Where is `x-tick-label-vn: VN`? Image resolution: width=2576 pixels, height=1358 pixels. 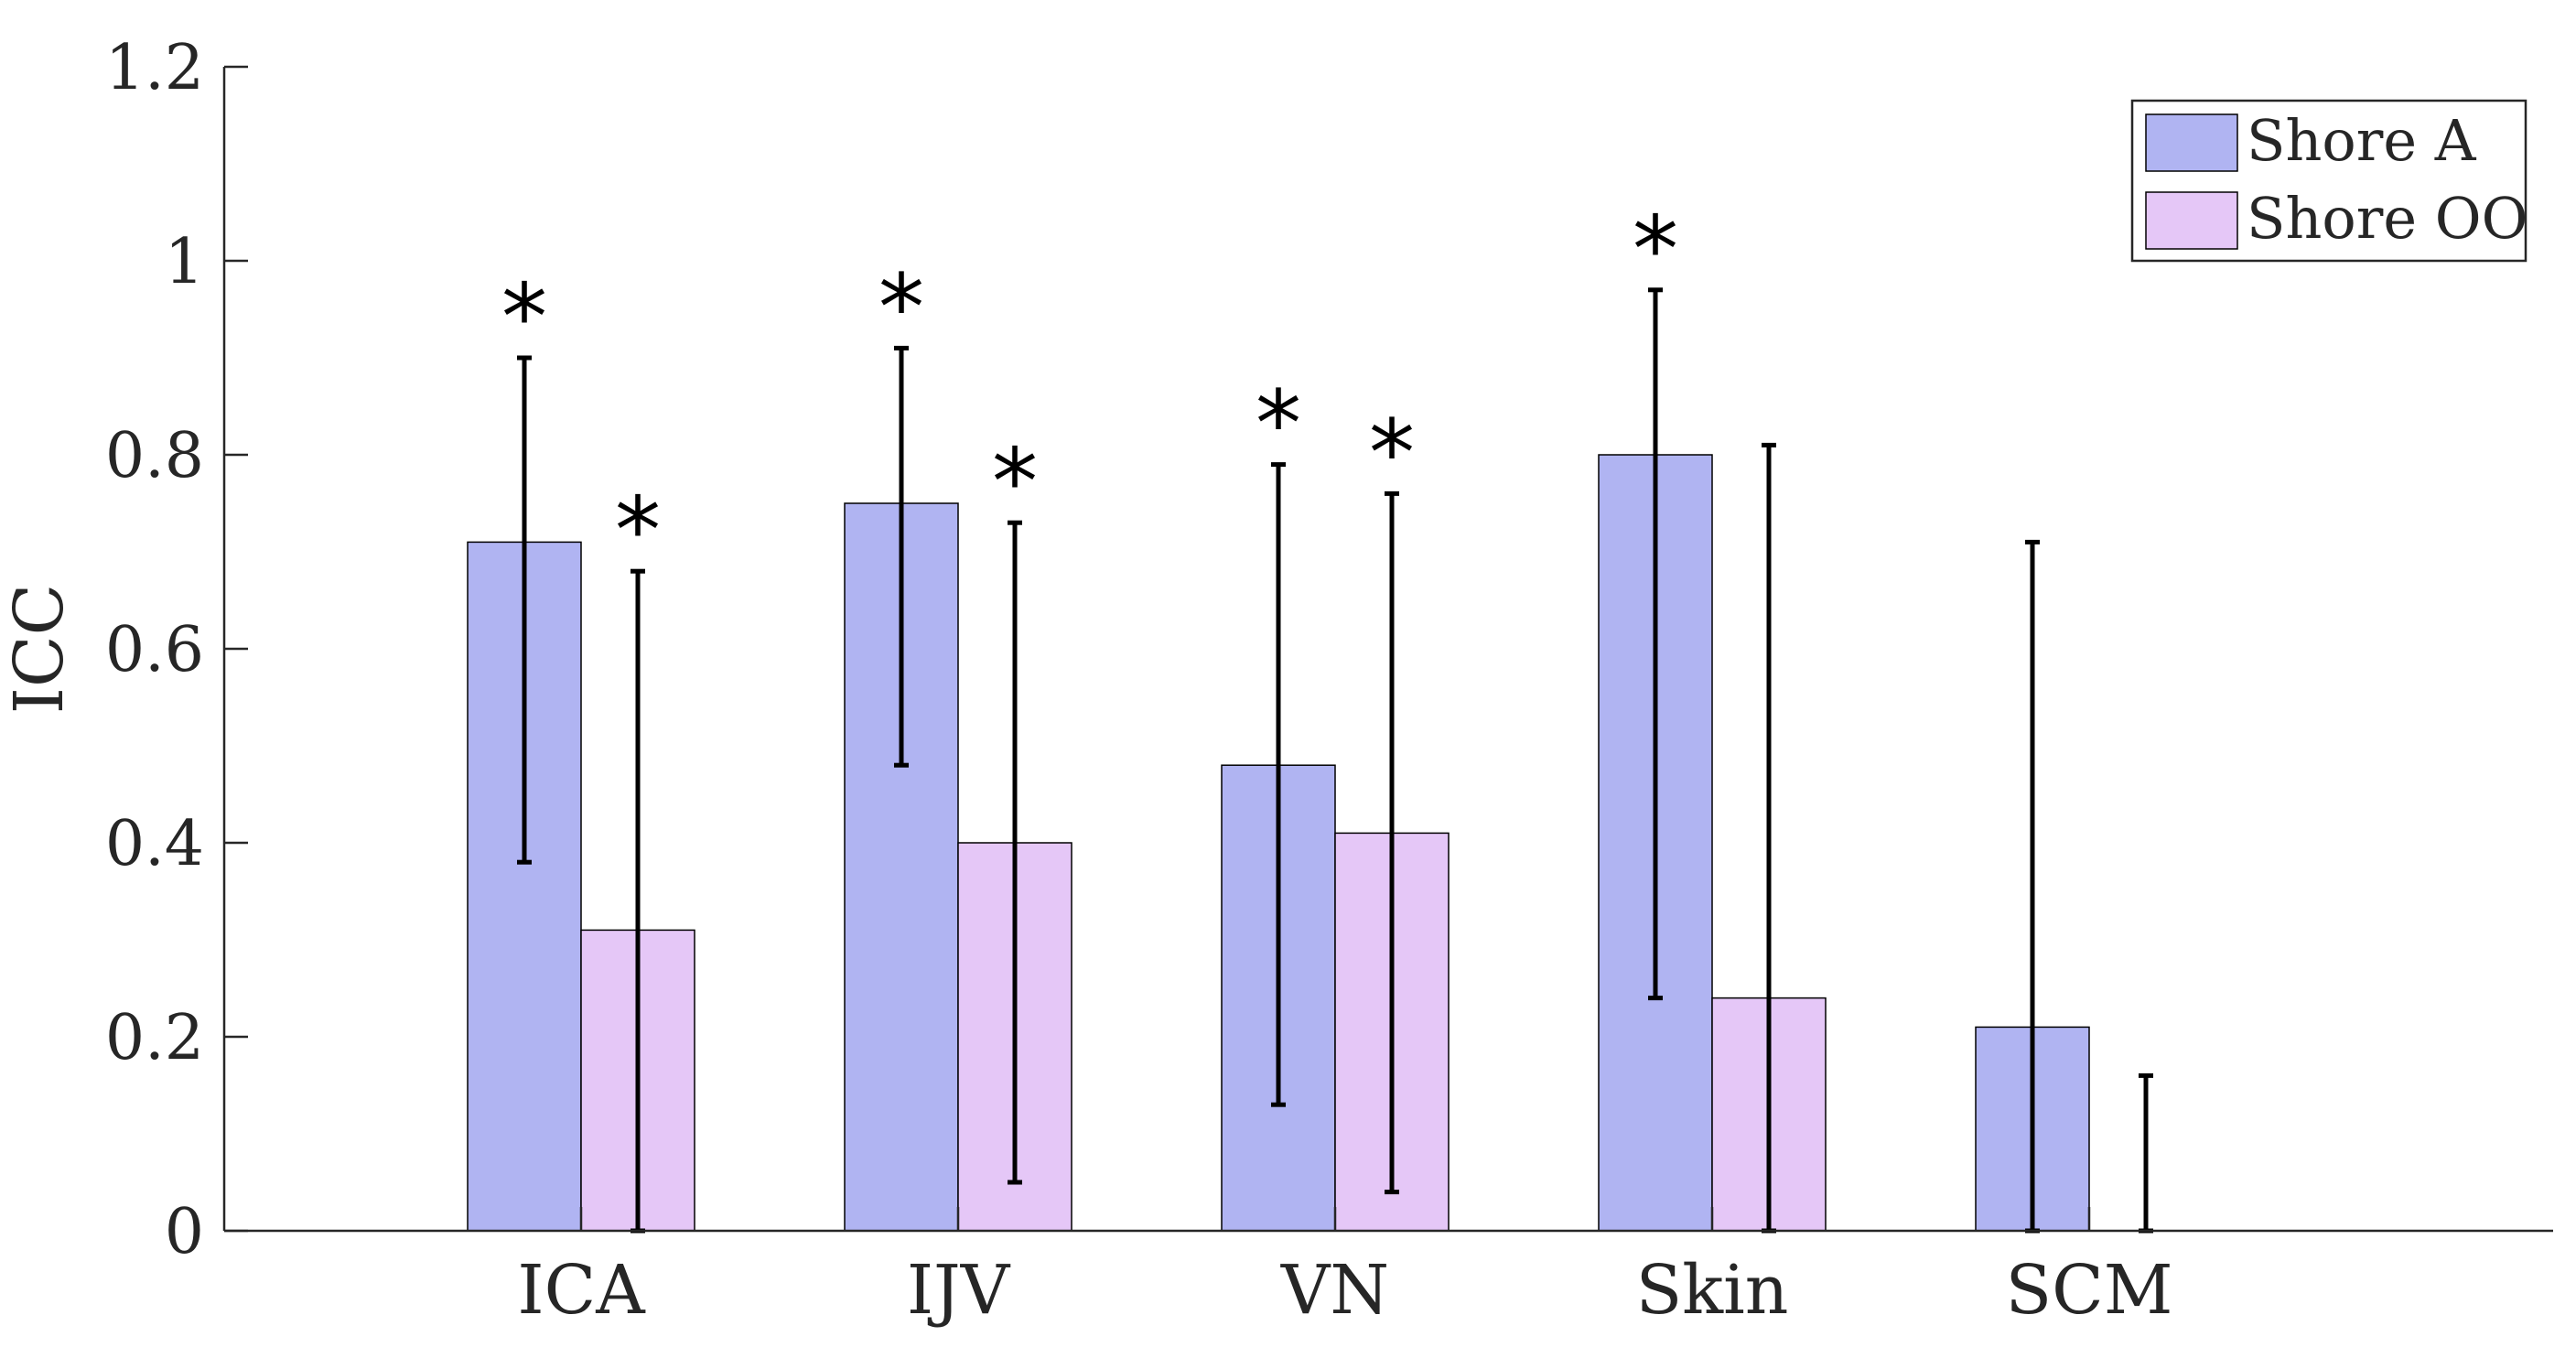 x-tick-label-vn: VN is located at coordinates (1334, 1290).